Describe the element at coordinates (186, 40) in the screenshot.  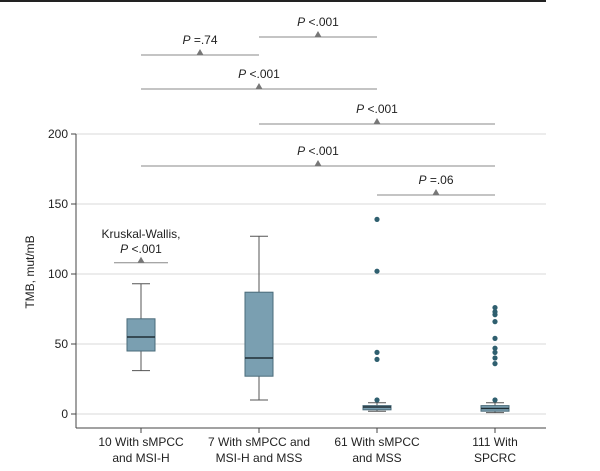
I see `comparison-2-label-symbol: P` at that location.